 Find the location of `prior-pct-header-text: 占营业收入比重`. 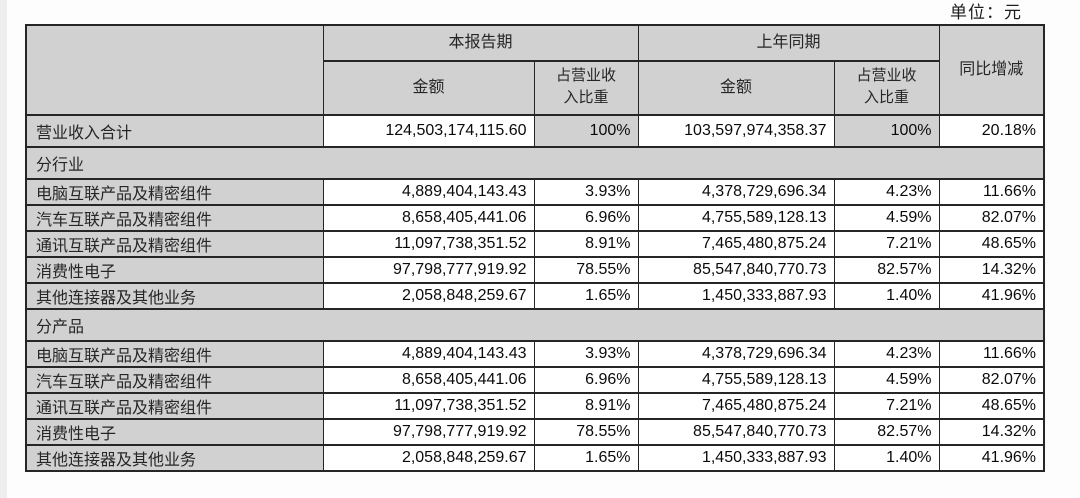

prior-pct-header-text: 占营业收入比重 is located at coordinates (886, 87).